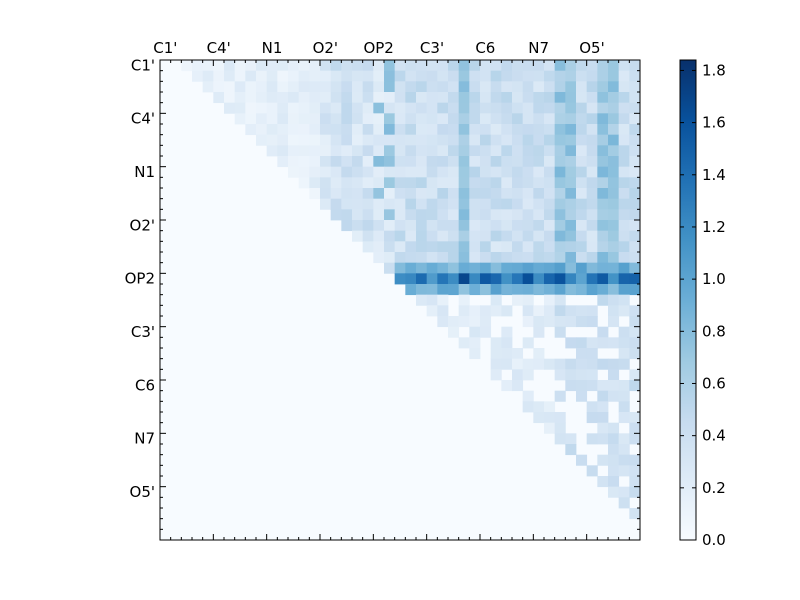 The width and height of the screenshot is (800, 600). I want to click on y-tick-label: C1', so click(143, 65).